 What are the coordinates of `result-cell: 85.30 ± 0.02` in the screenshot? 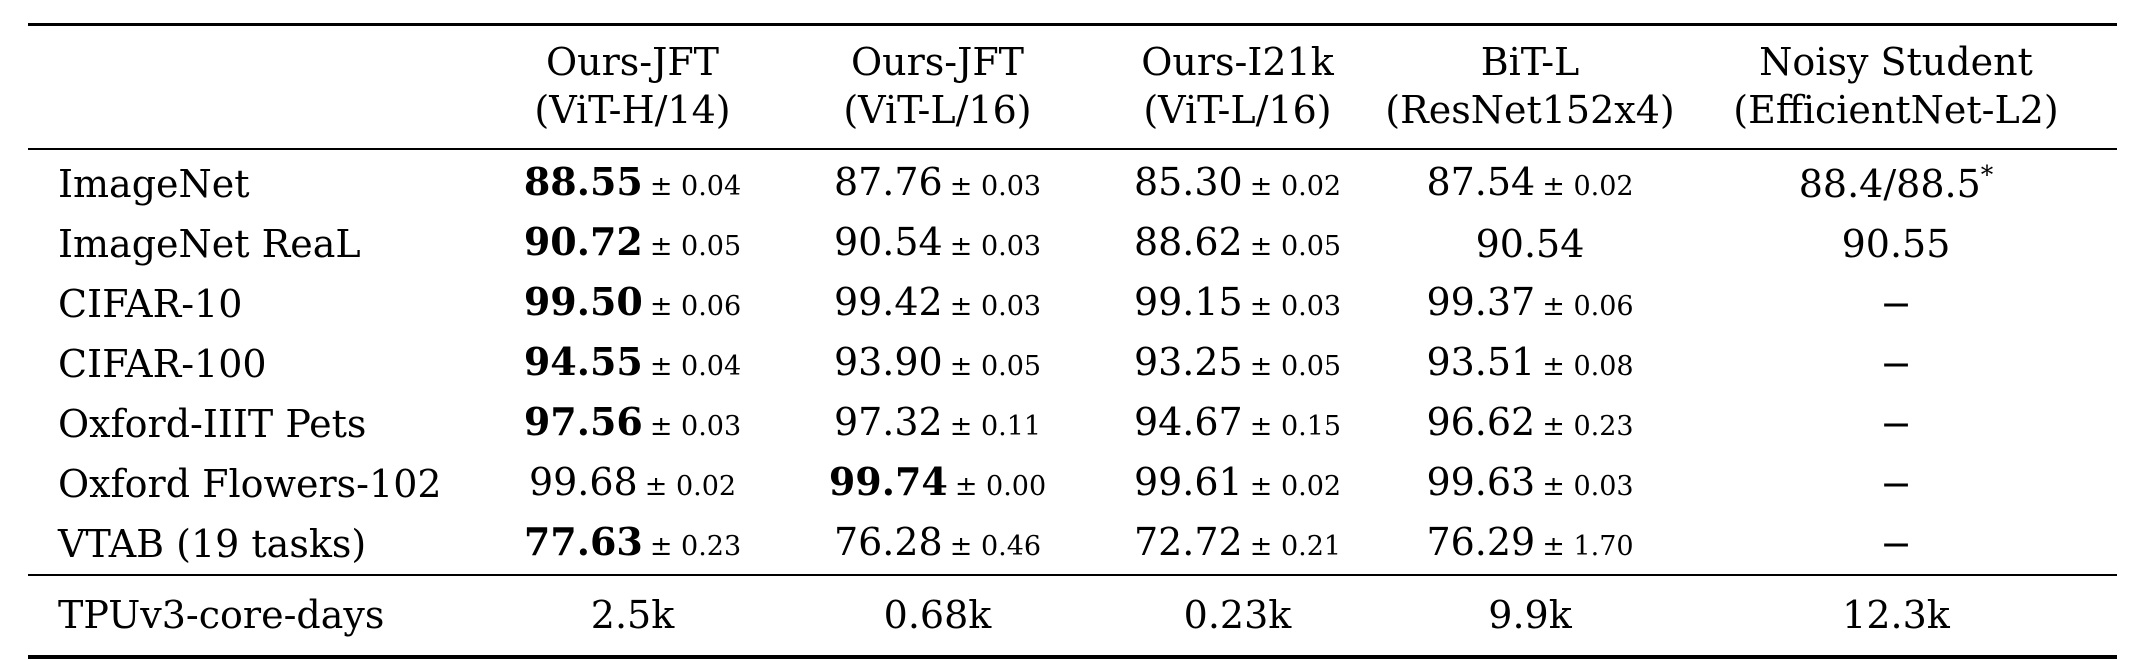 It's located at (1237, 181).